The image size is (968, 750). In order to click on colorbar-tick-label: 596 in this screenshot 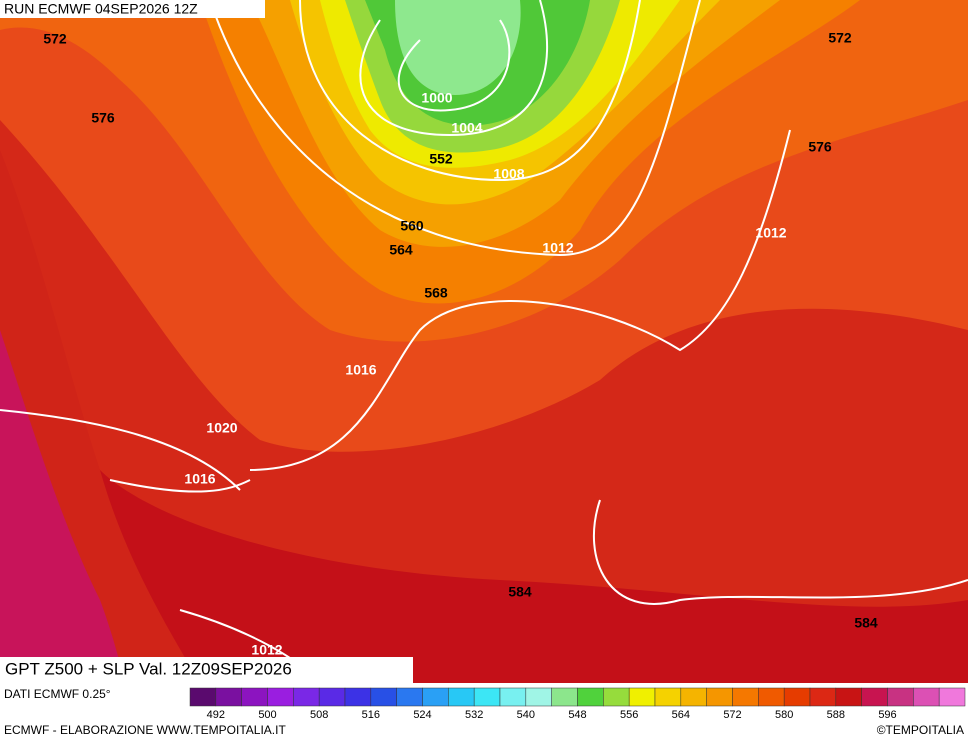, I will do `click(887, 715)`.